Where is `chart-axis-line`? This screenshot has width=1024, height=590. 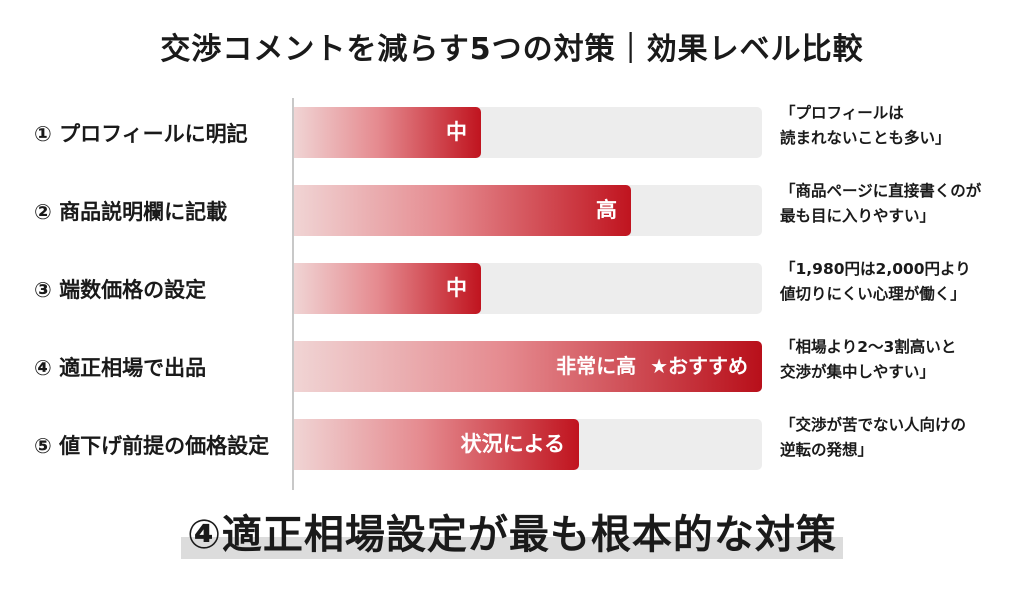 chart-axis-line is located at coordinates (293, 294).